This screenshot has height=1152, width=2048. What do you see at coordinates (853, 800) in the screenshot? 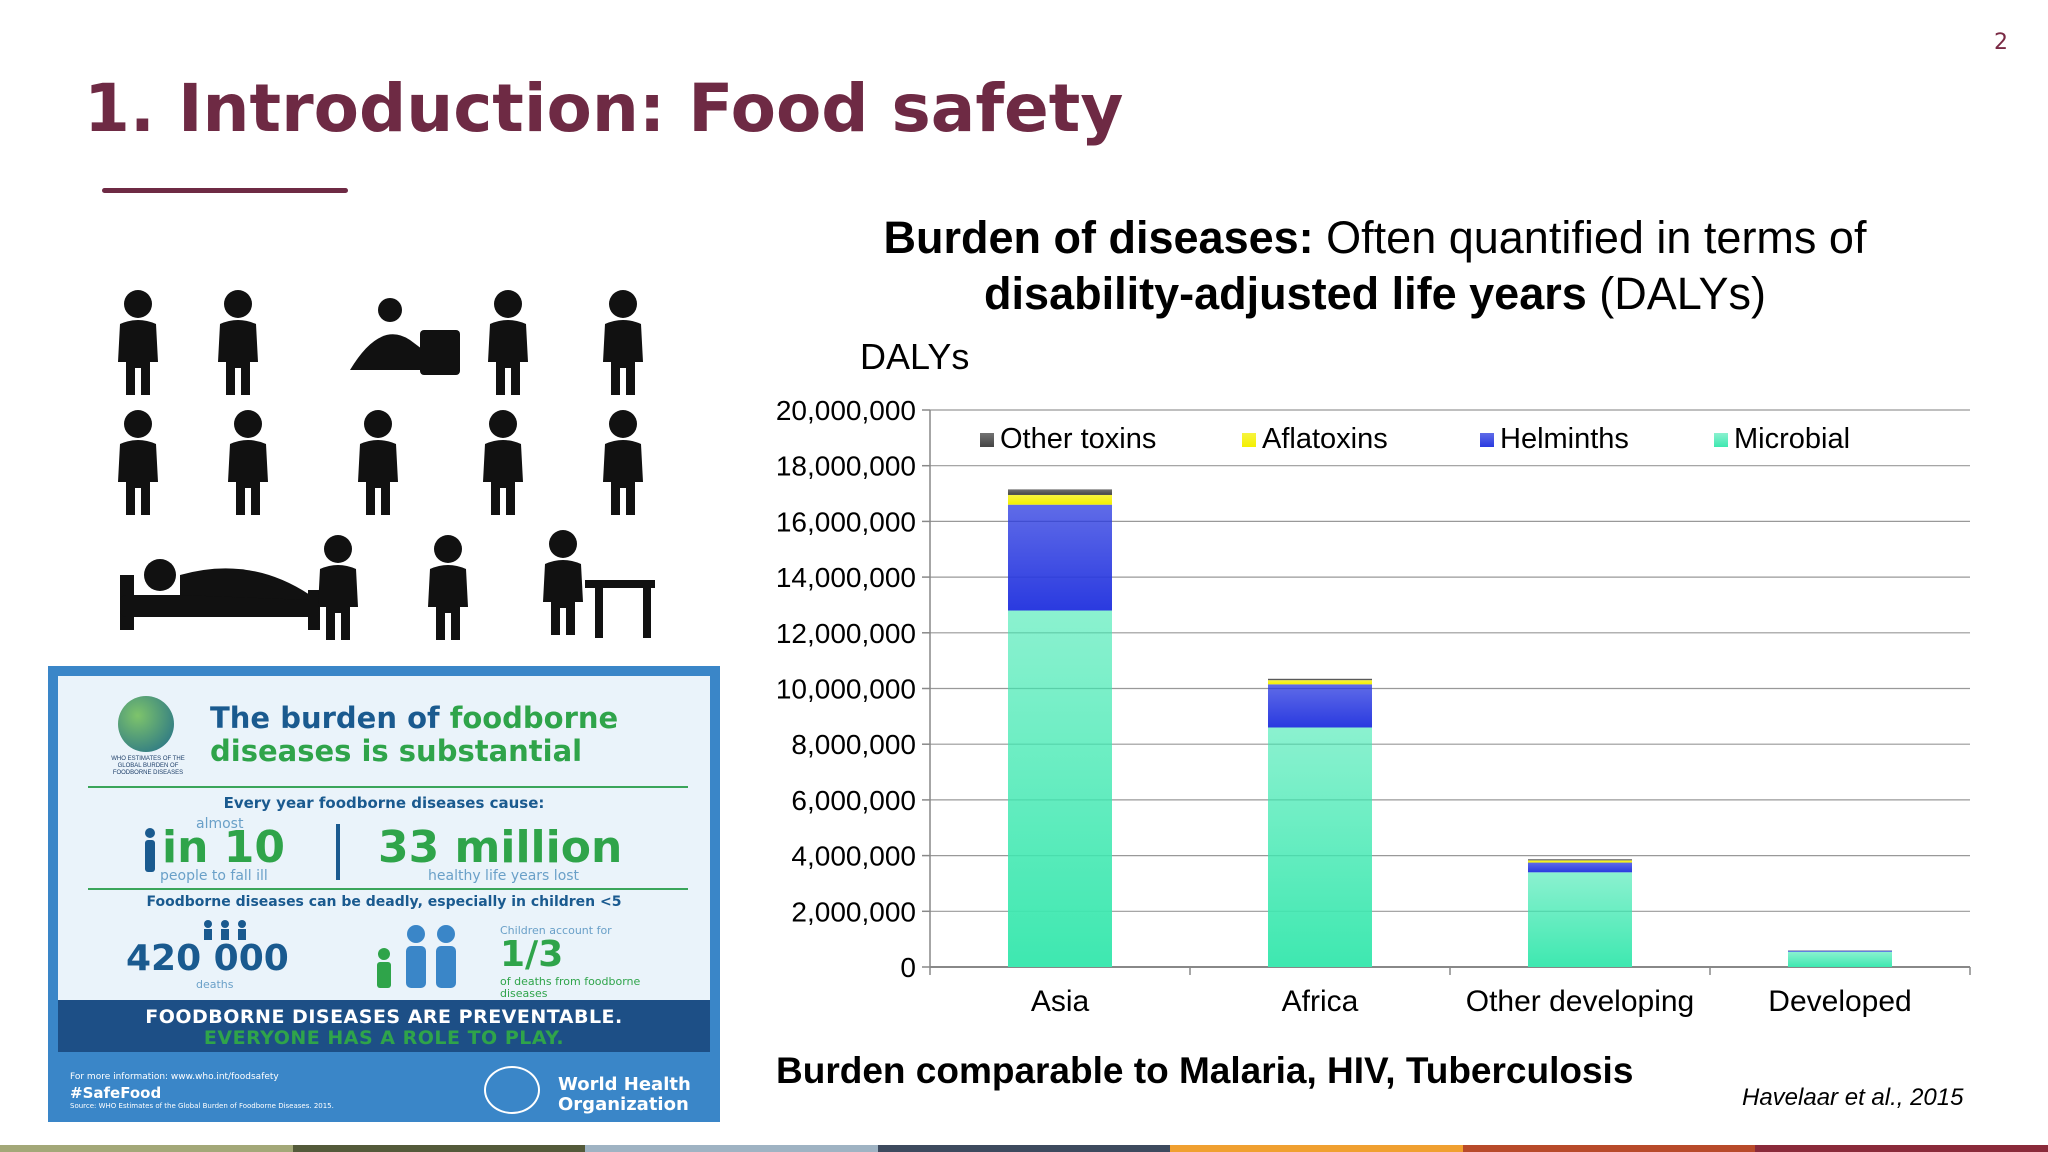
I see `y-tick-label: 6,000,000` at bounding box center [853, 800].